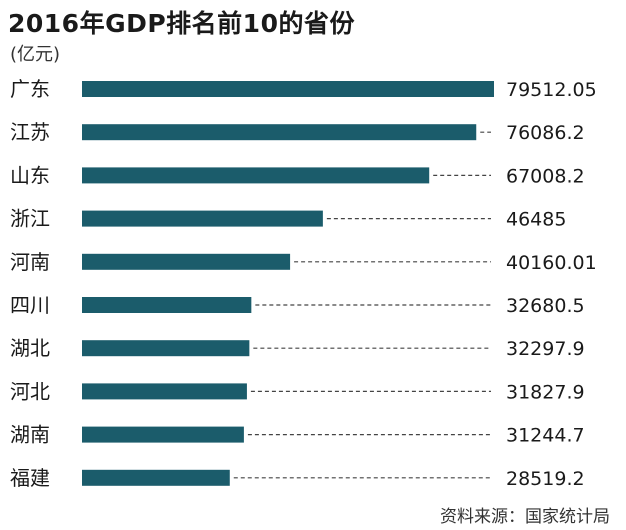  What do you see at coordinates (545, 349) in the screenshot?
I see `value-label: 32297.9` at bounding box center [545, 349].